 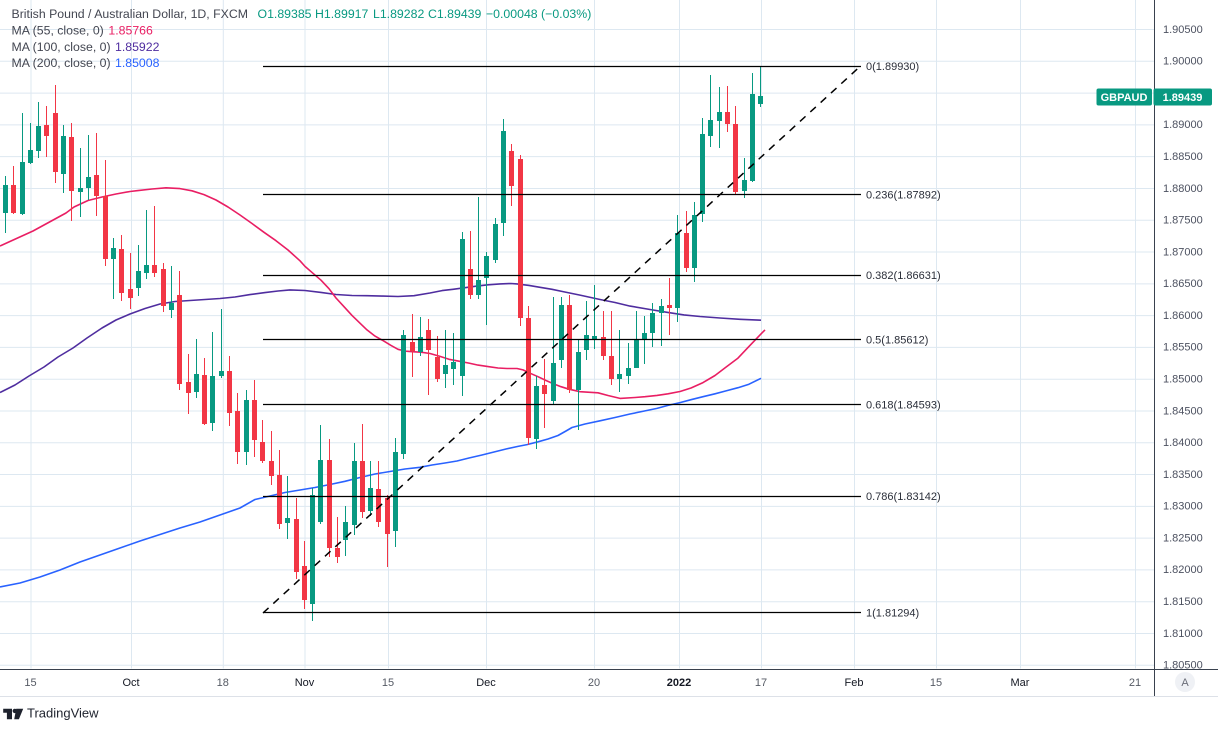 What do you see at coordinates (1185, 683) in the screenshot?
I see `svg-text: A` at bounding box center [1185, 683].